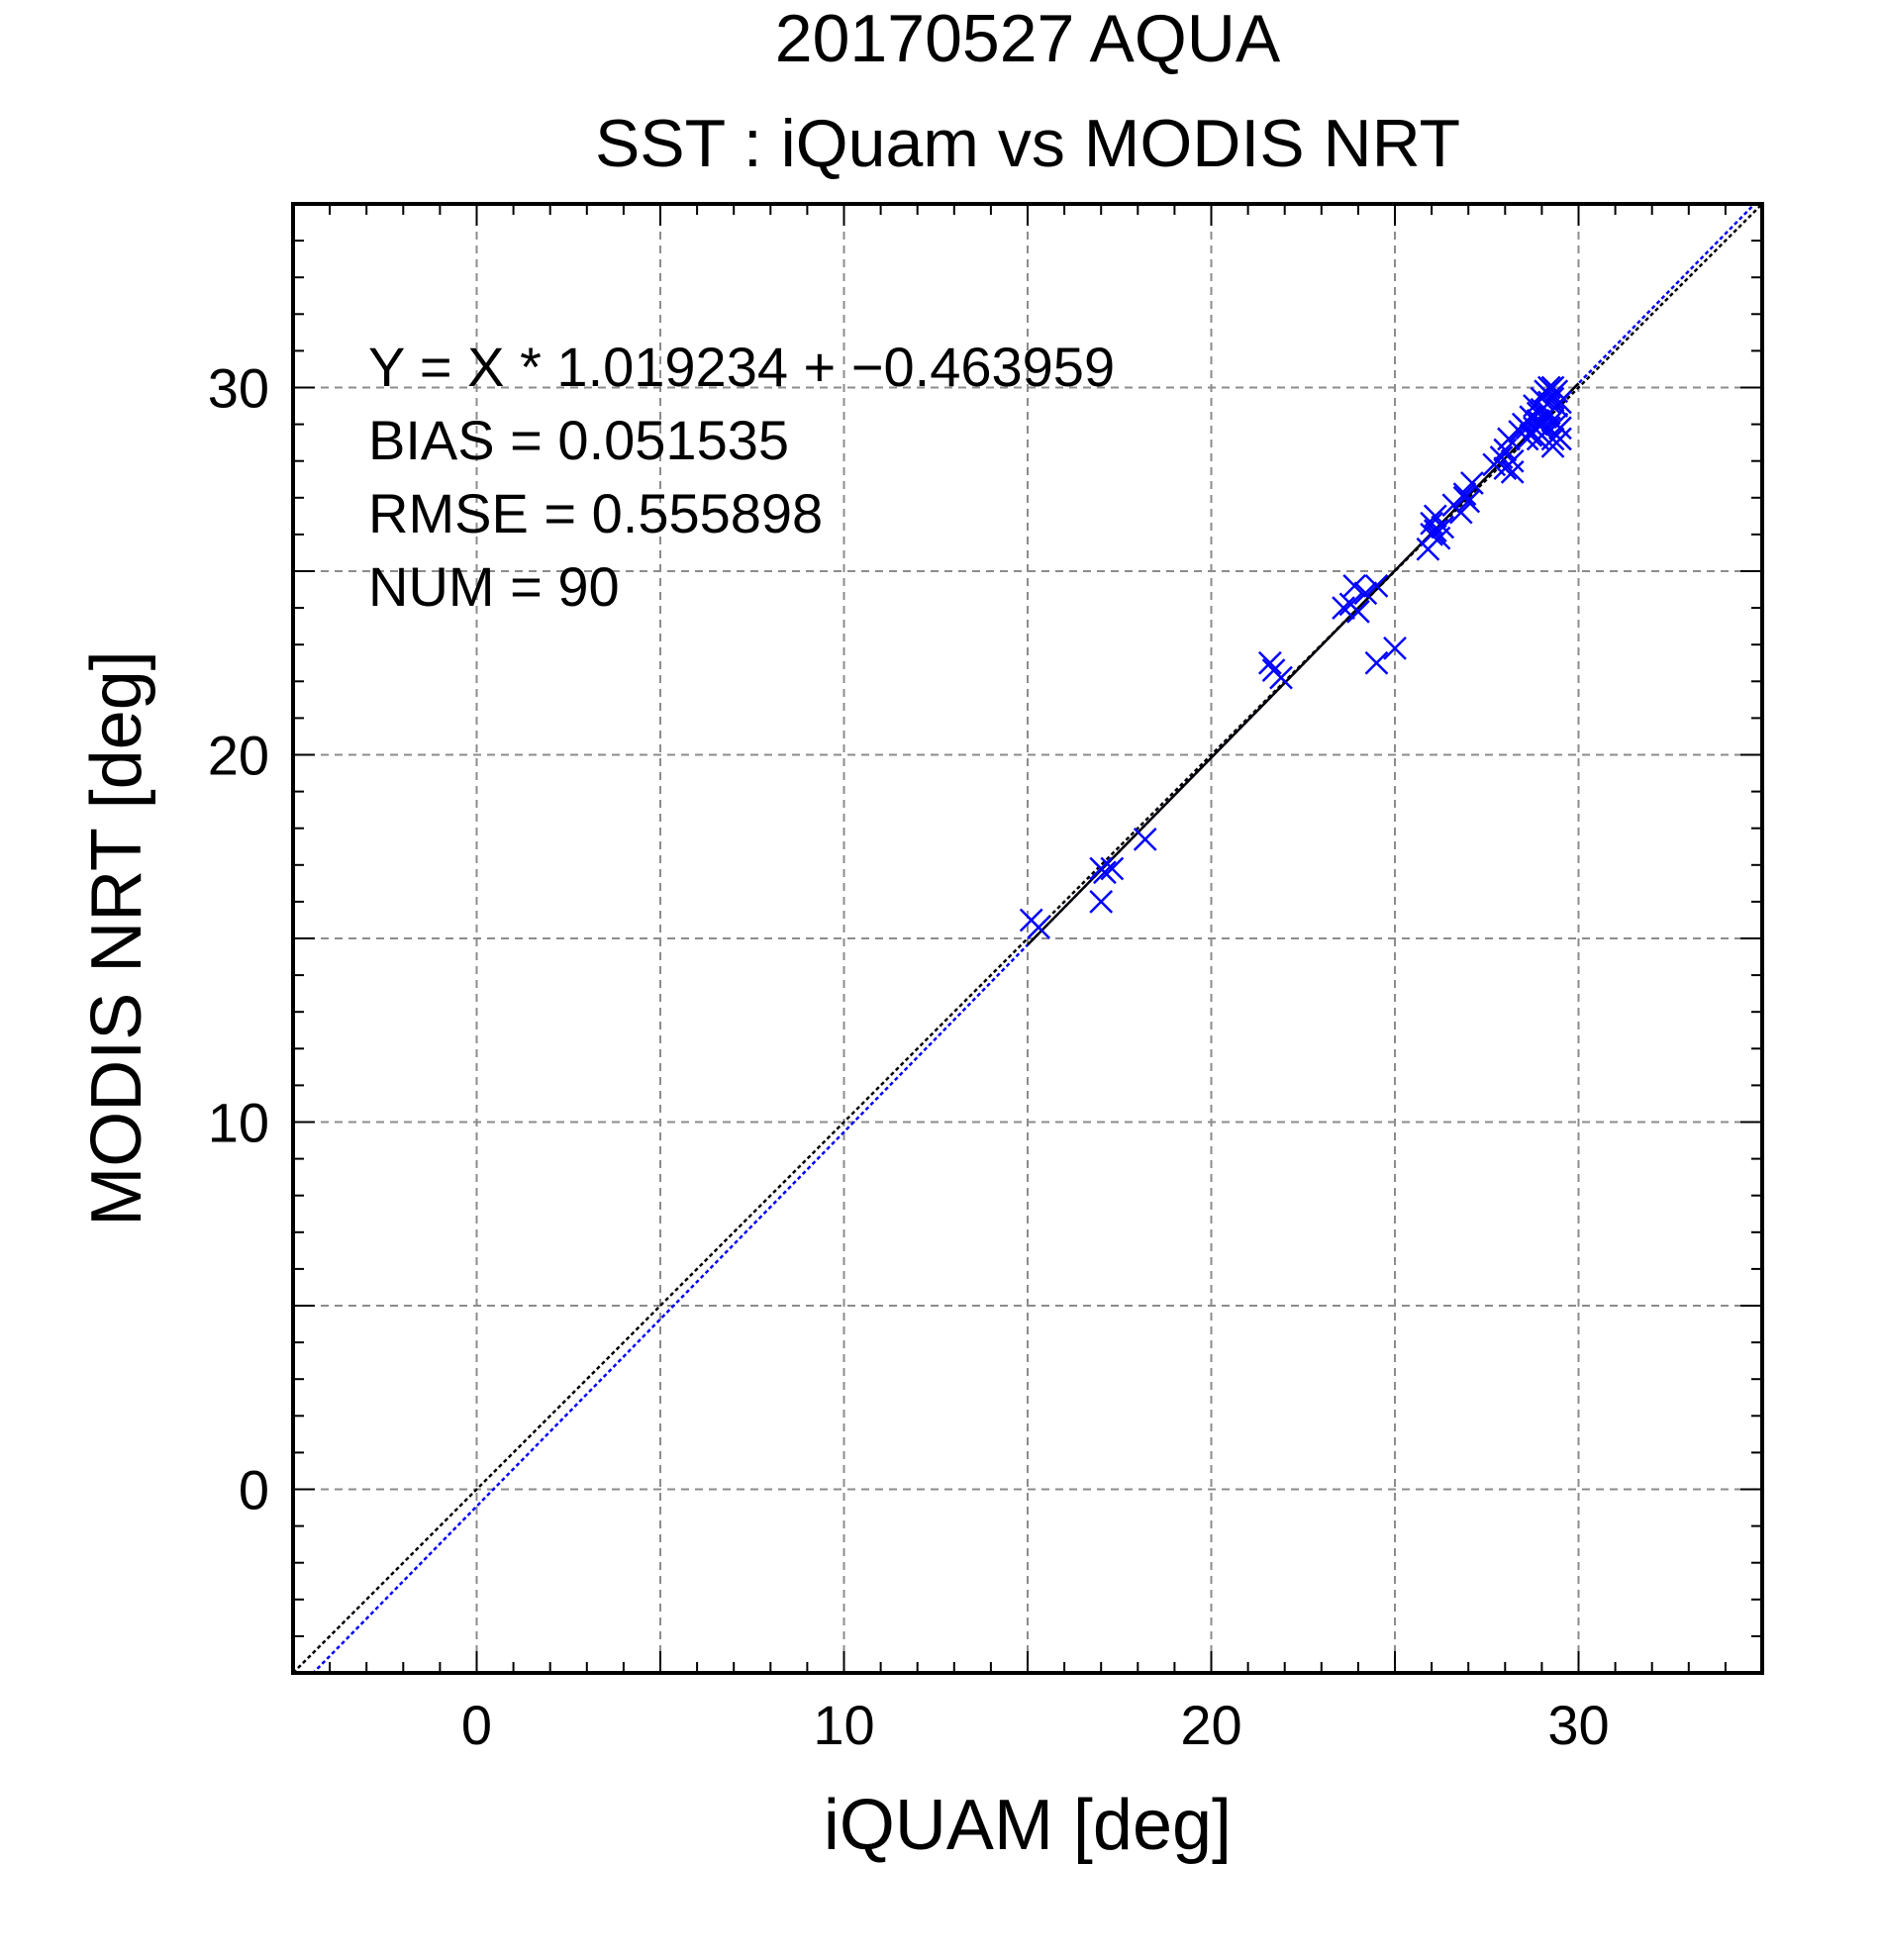  Describe the element at coordinates (1035, 1725) in the screenshot. I see `x-tick-labels: 0 10 20 30` at that location.